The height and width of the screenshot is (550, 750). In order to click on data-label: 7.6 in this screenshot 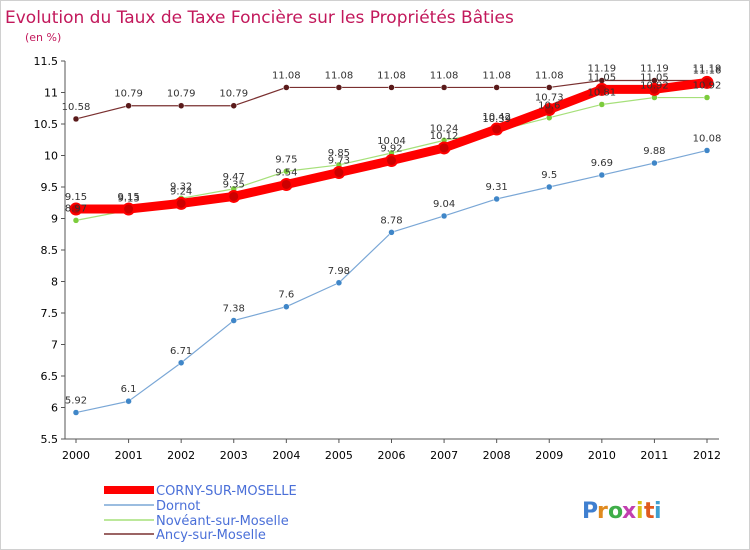, I will do `click(286, 295)`.